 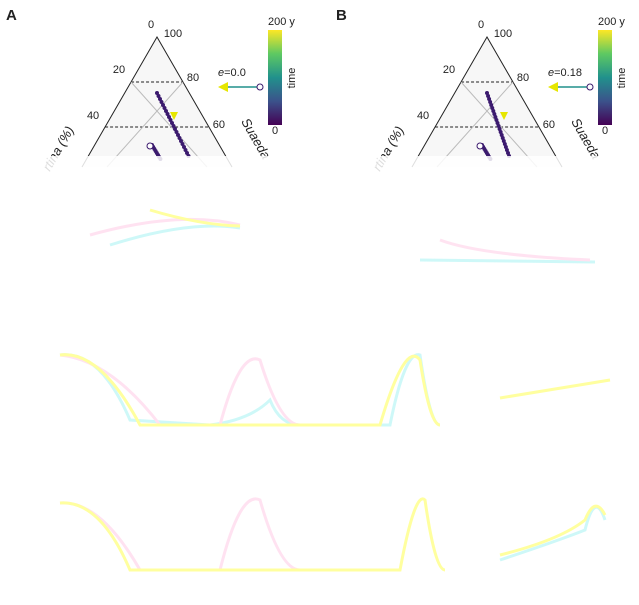 What do you see at coordinates (568, 73) in the screenshot?
I see `e-value: =0.18` at bounding box center [568, 73].